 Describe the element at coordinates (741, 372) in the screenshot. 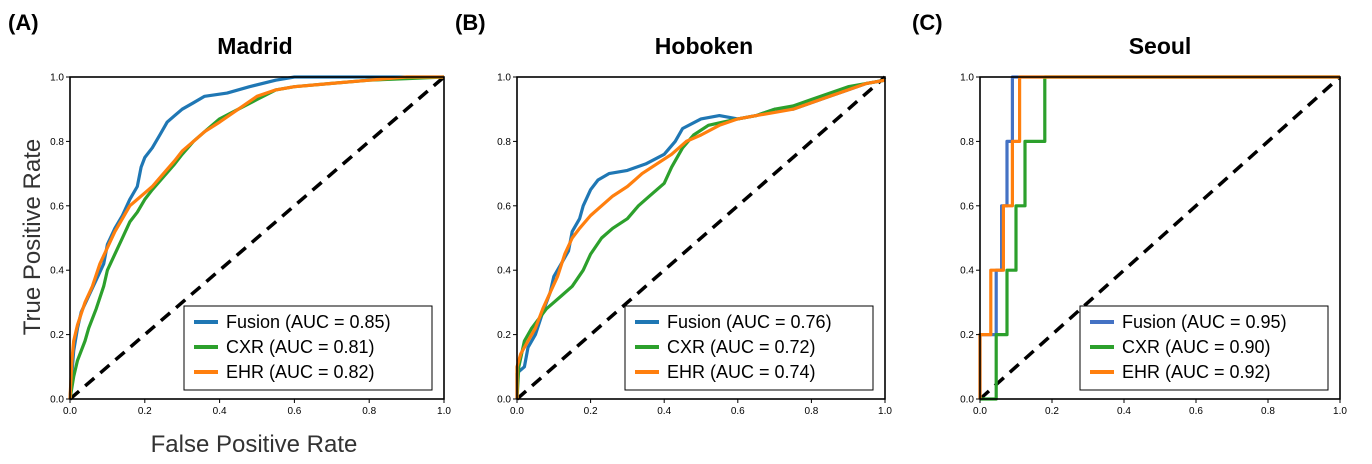

I see `legend-label: EHR (AUC = 0.74)` at that location.